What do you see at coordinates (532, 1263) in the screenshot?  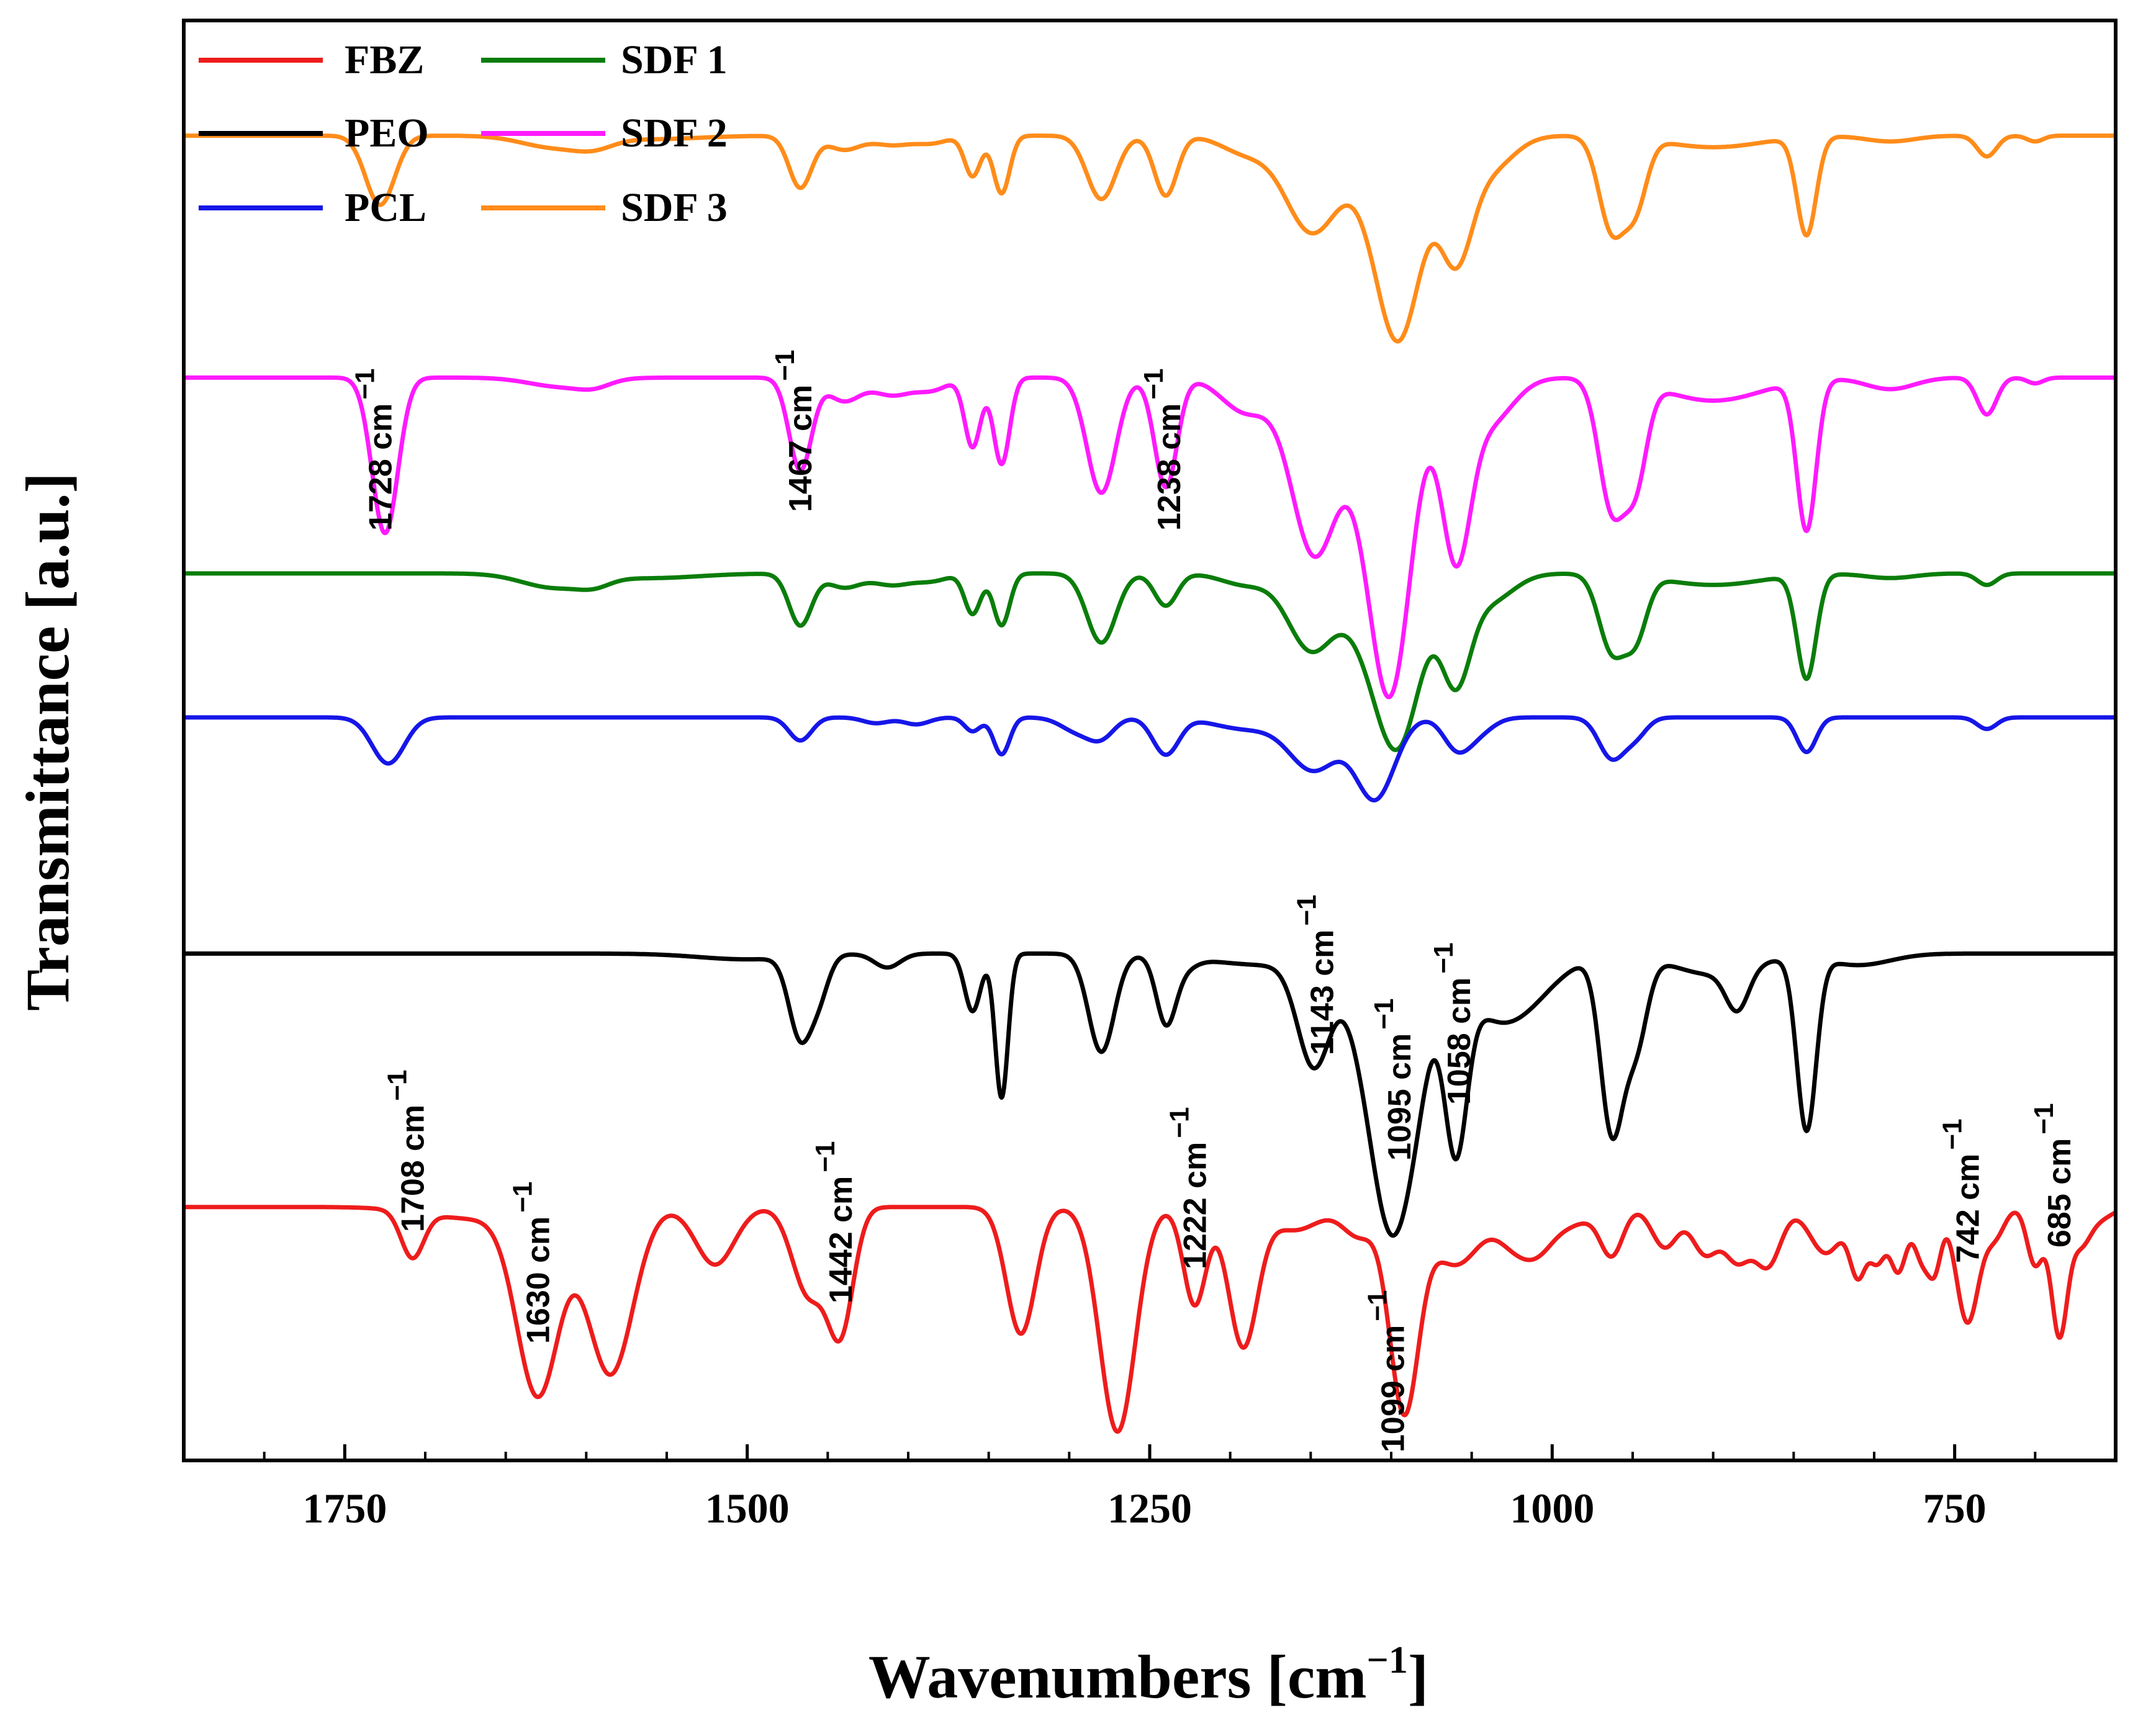 I see `peak-label: 1630 cm−1` at bounding box center [532, 1263].